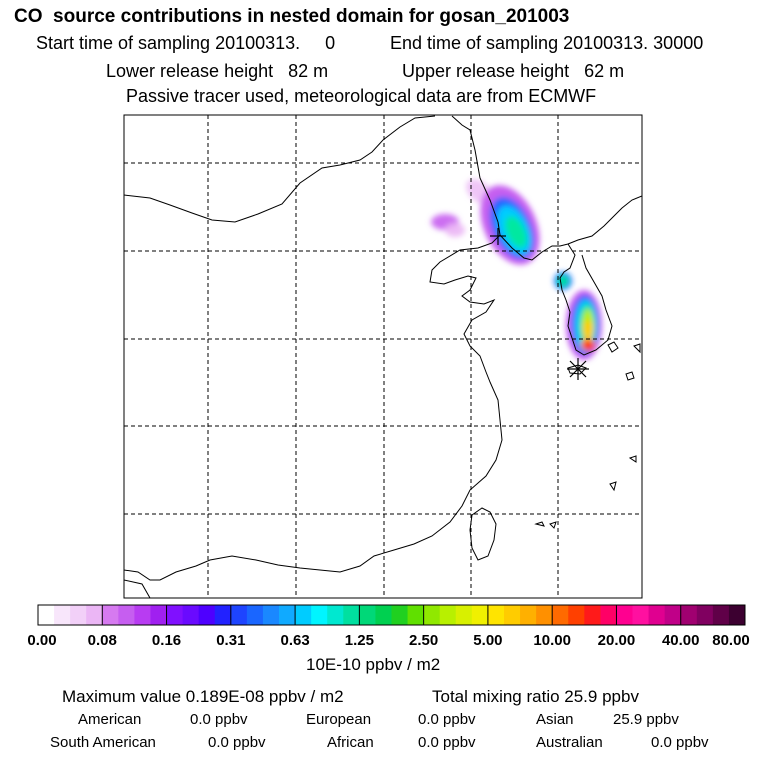 The image size is (768, 768). I want to click on colorbar-tick-label: 0.31, so click(231, 640).